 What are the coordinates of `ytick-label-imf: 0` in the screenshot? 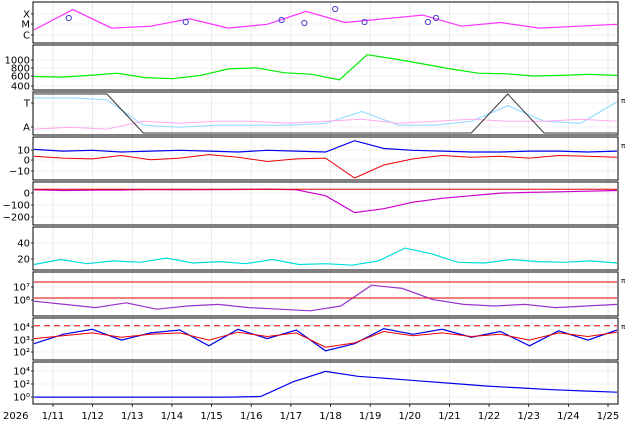 It's located at (27, 161).